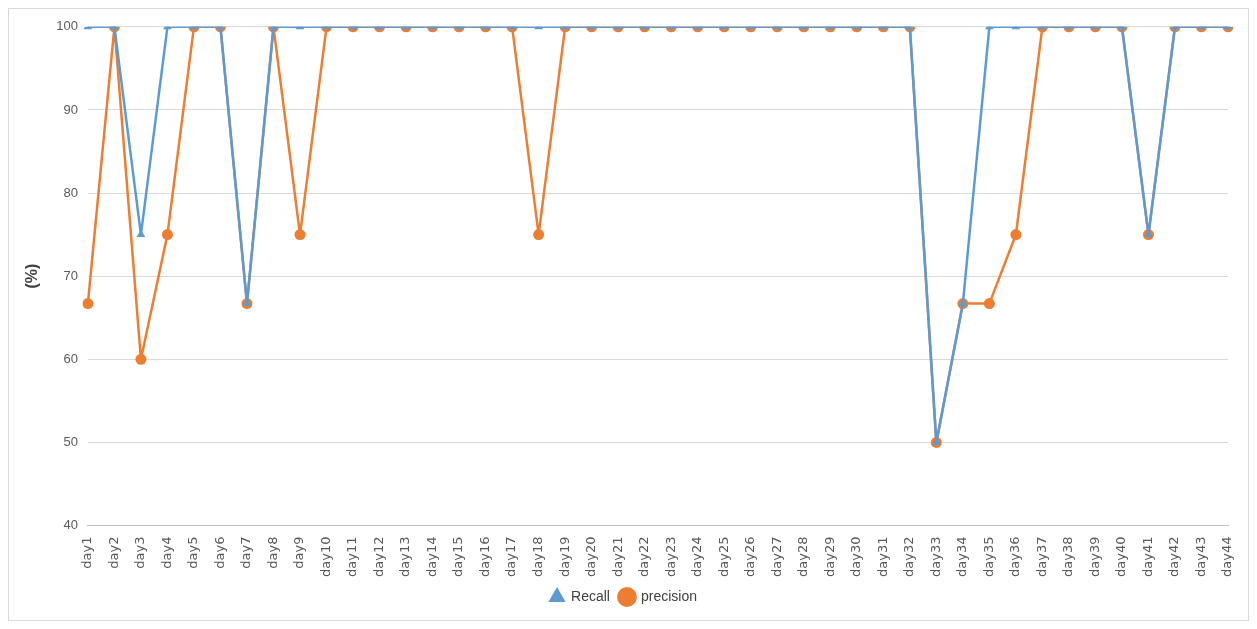 The height and width of the screenshot is (629, 1257). Describe the element at coordinates (1174, 557) in the screenshot. I see `x-tick-label: day42` at that location.